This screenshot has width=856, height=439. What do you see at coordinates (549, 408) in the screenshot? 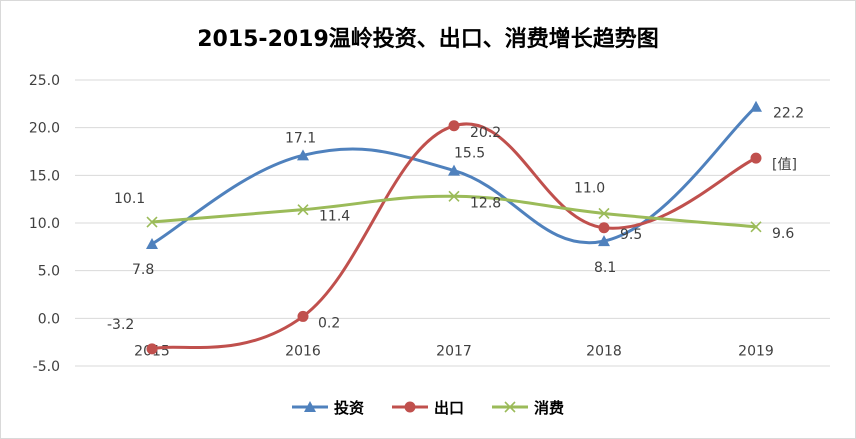
I see `legend-label: 消费` at bounding box center [549, 408].